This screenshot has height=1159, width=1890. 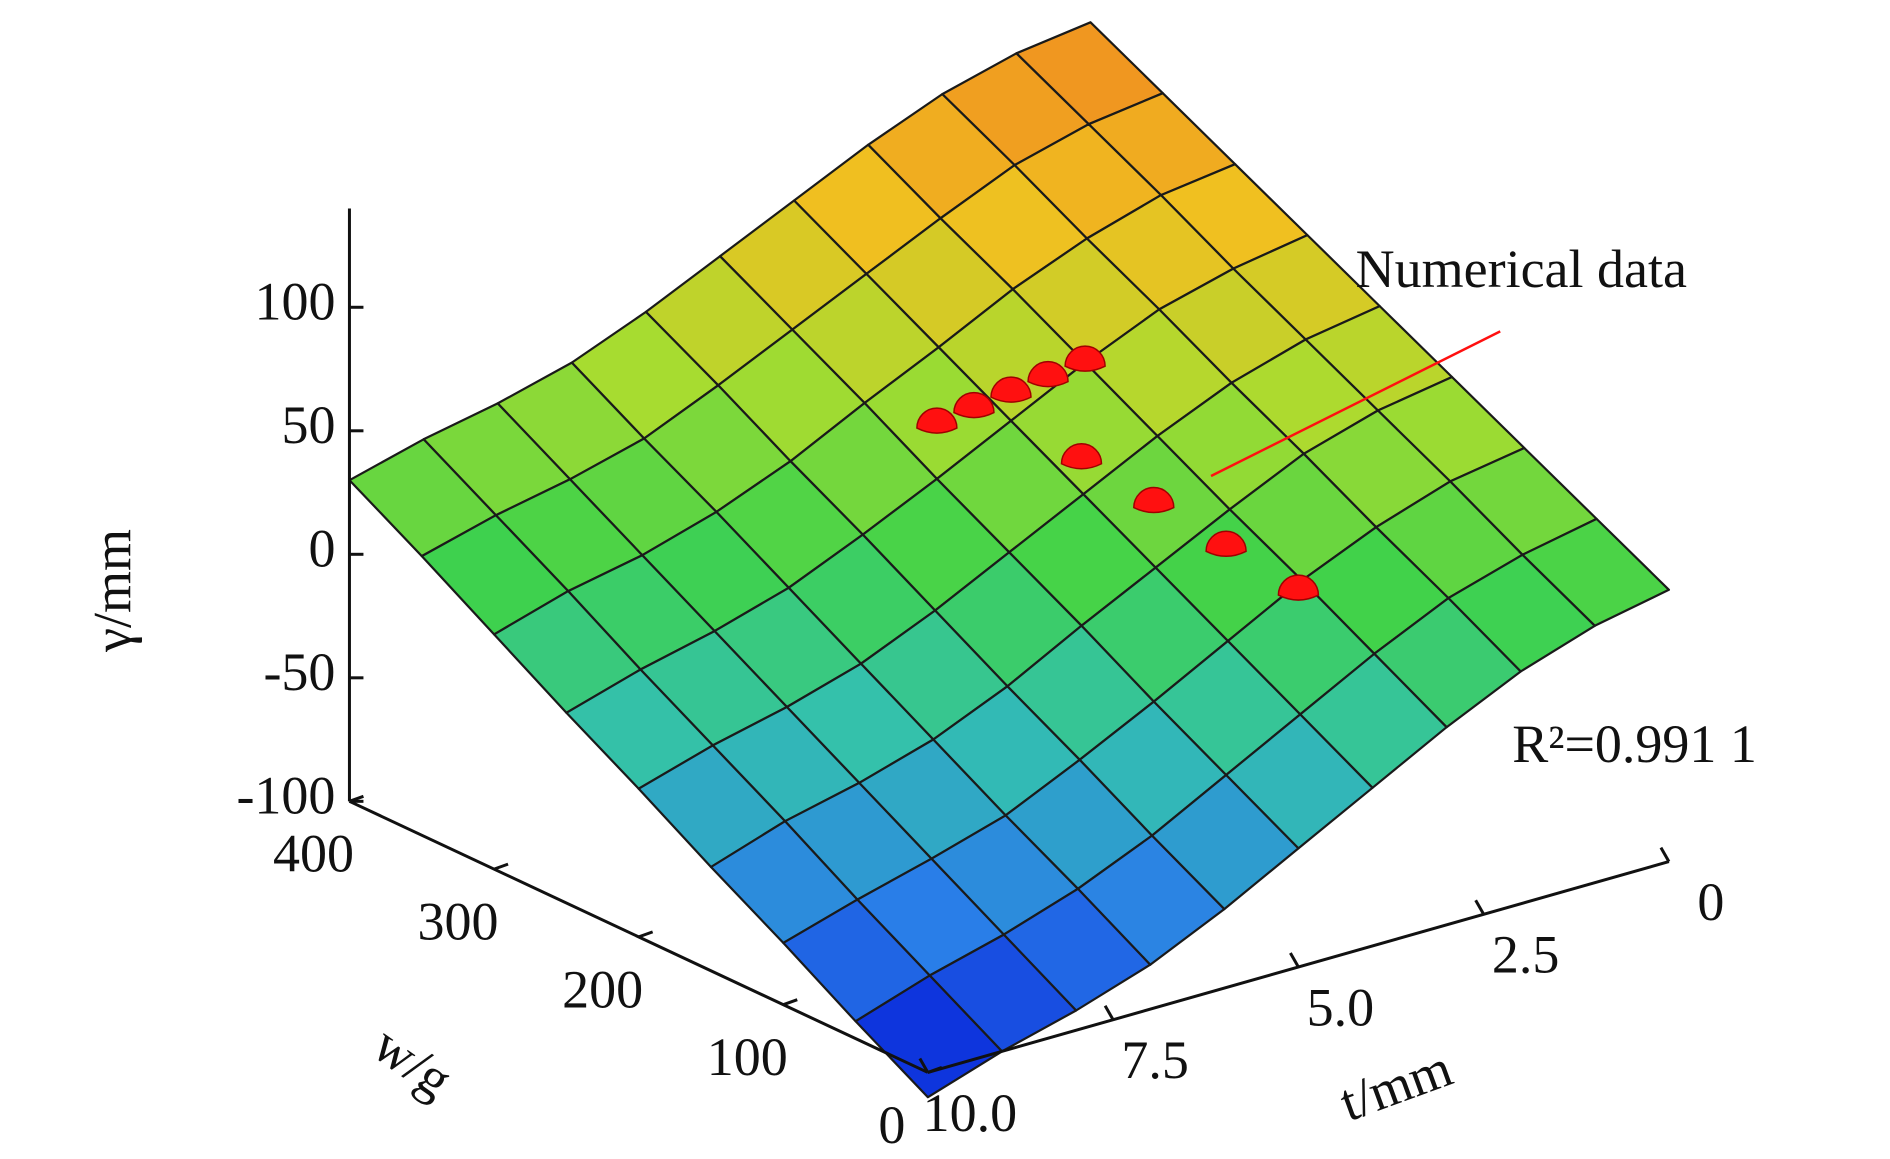 What do you see at coordinates (1118, 473) in the screenshot?
I see `data-points` at bounding box center [1118, 473].